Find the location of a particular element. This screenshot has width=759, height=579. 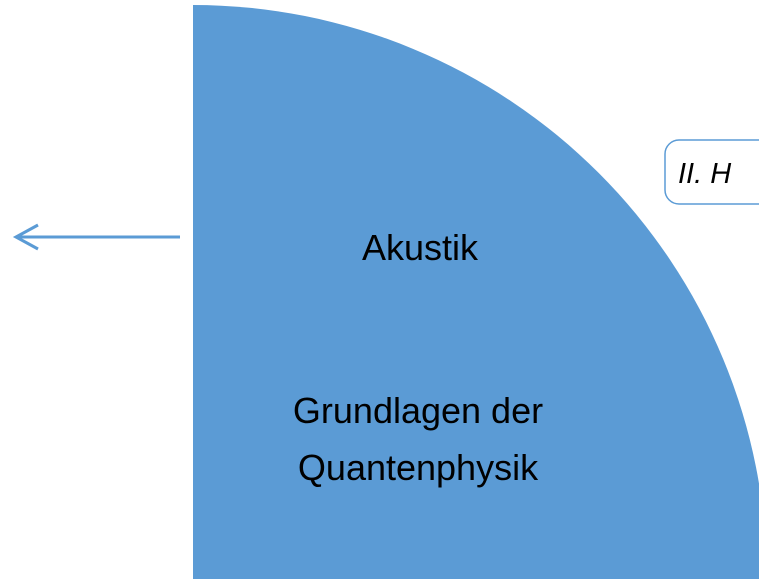

sector-top-label: Akustik is located at coordinates (420, 247).